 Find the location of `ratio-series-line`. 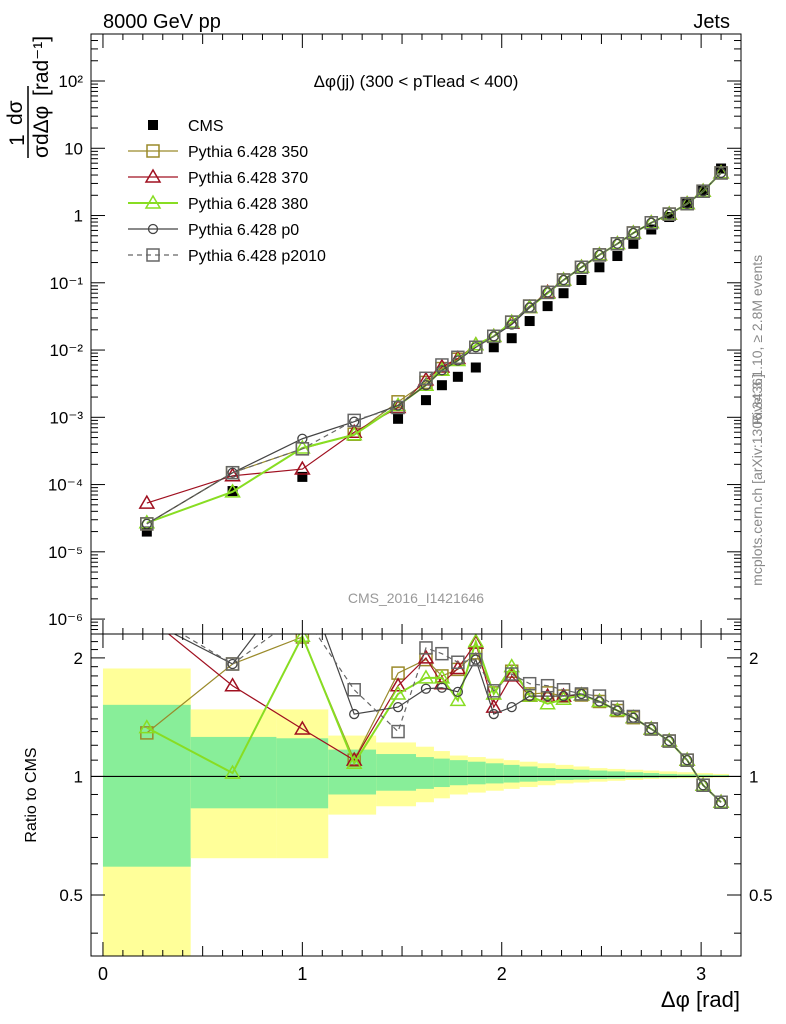

ratio-series-line is located at coordinates (451, 718).